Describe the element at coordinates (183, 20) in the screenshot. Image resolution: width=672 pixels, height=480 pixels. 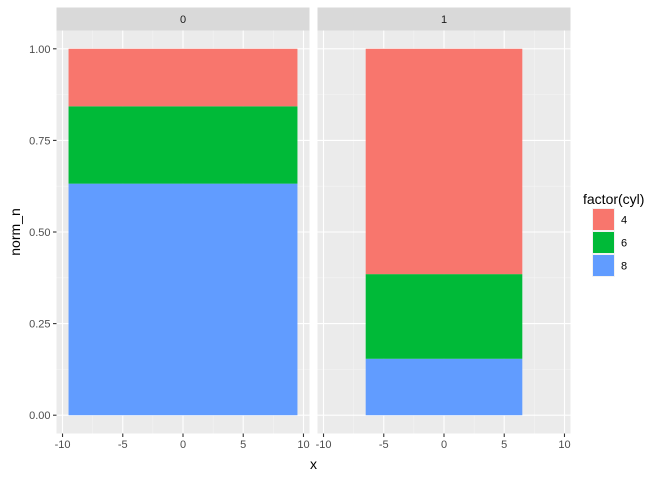
I see `facet-strip-label: 0` at that location.